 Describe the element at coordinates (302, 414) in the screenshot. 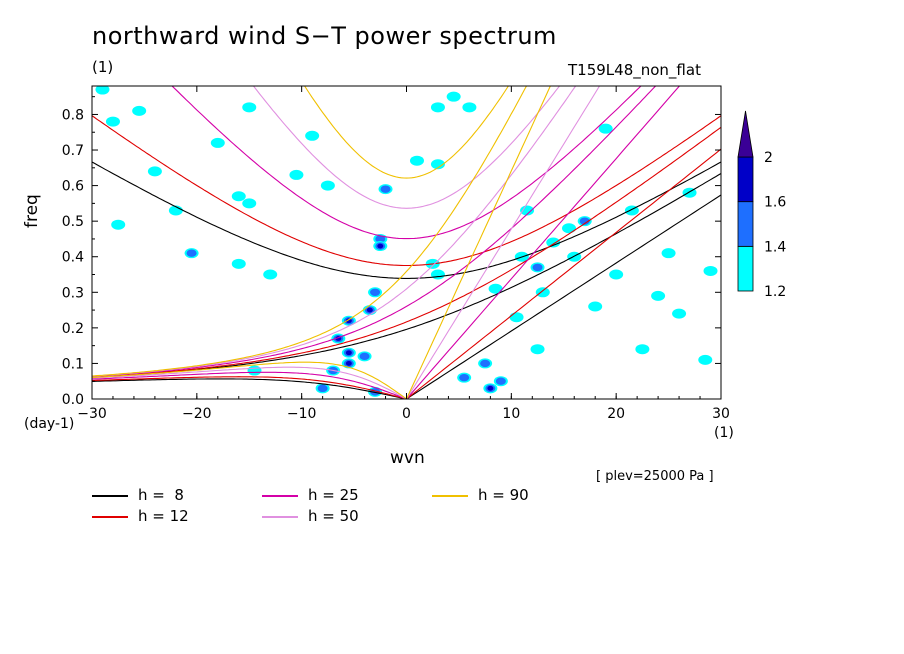

I see `x-tick-label: −10` at that location.